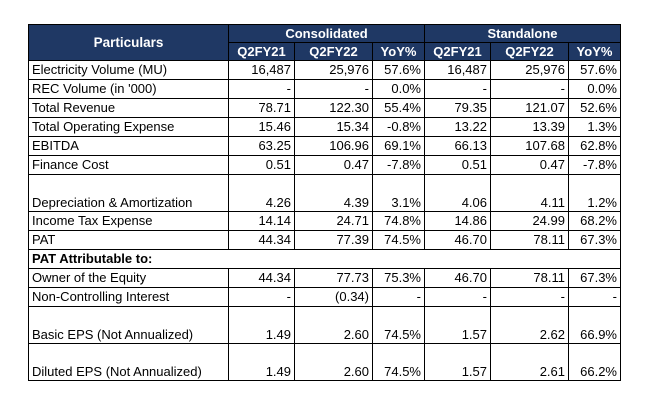 The image size is (649, 420). I want to click on table-cell: 24.99, so click(529, 221).